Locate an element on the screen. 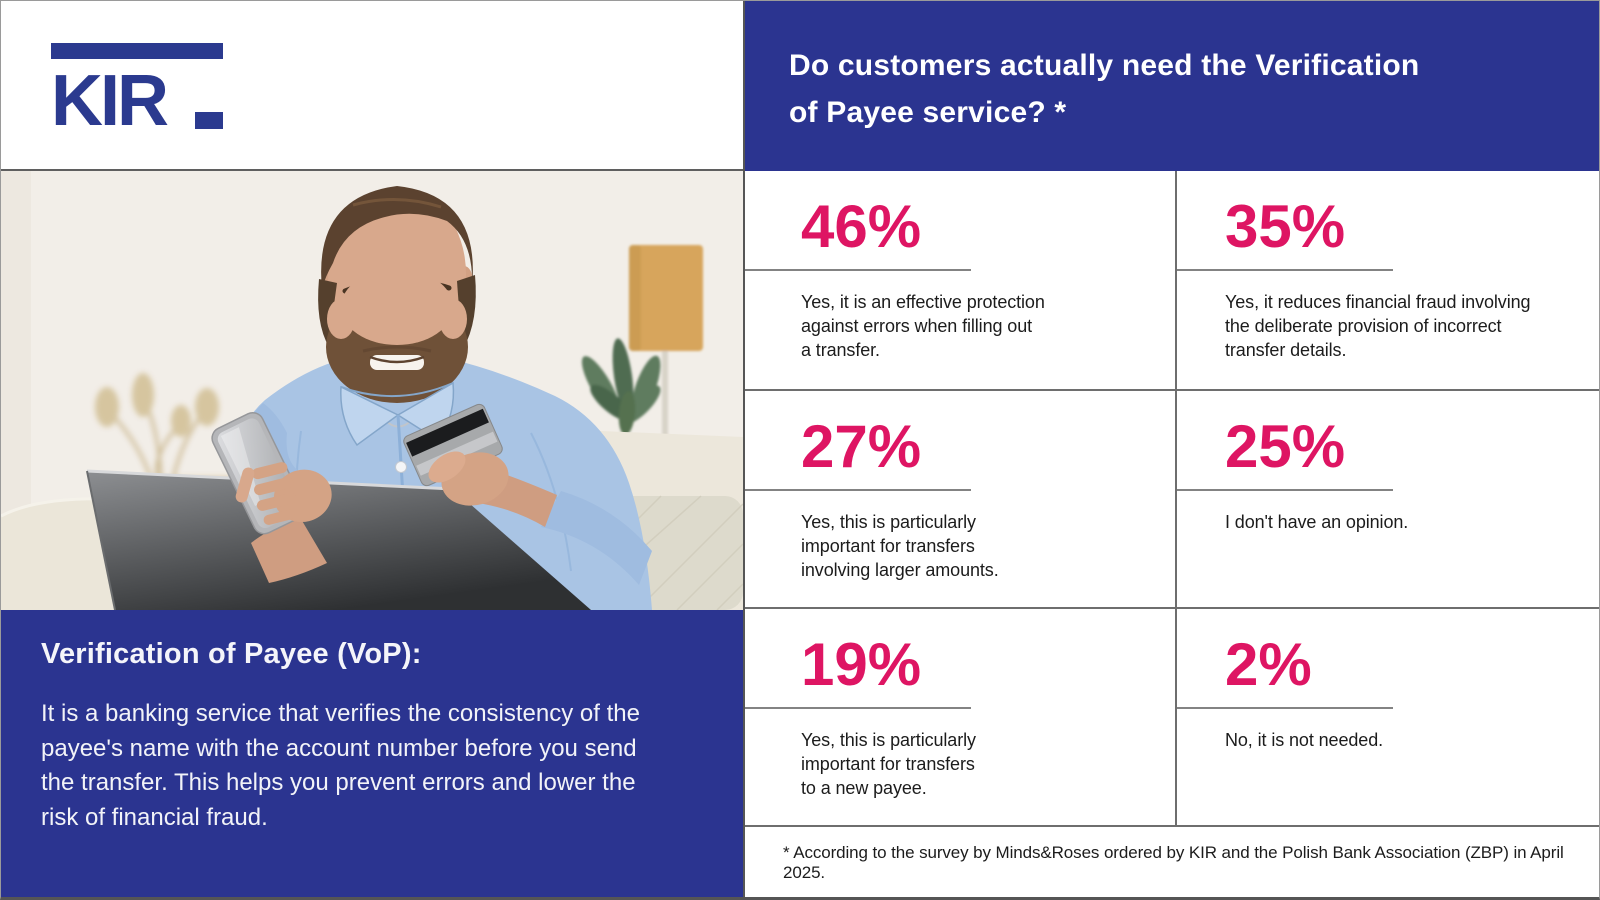 This screenshot has height=900, width=1600. stat-value: 27% is located at coordinates (861, 446).